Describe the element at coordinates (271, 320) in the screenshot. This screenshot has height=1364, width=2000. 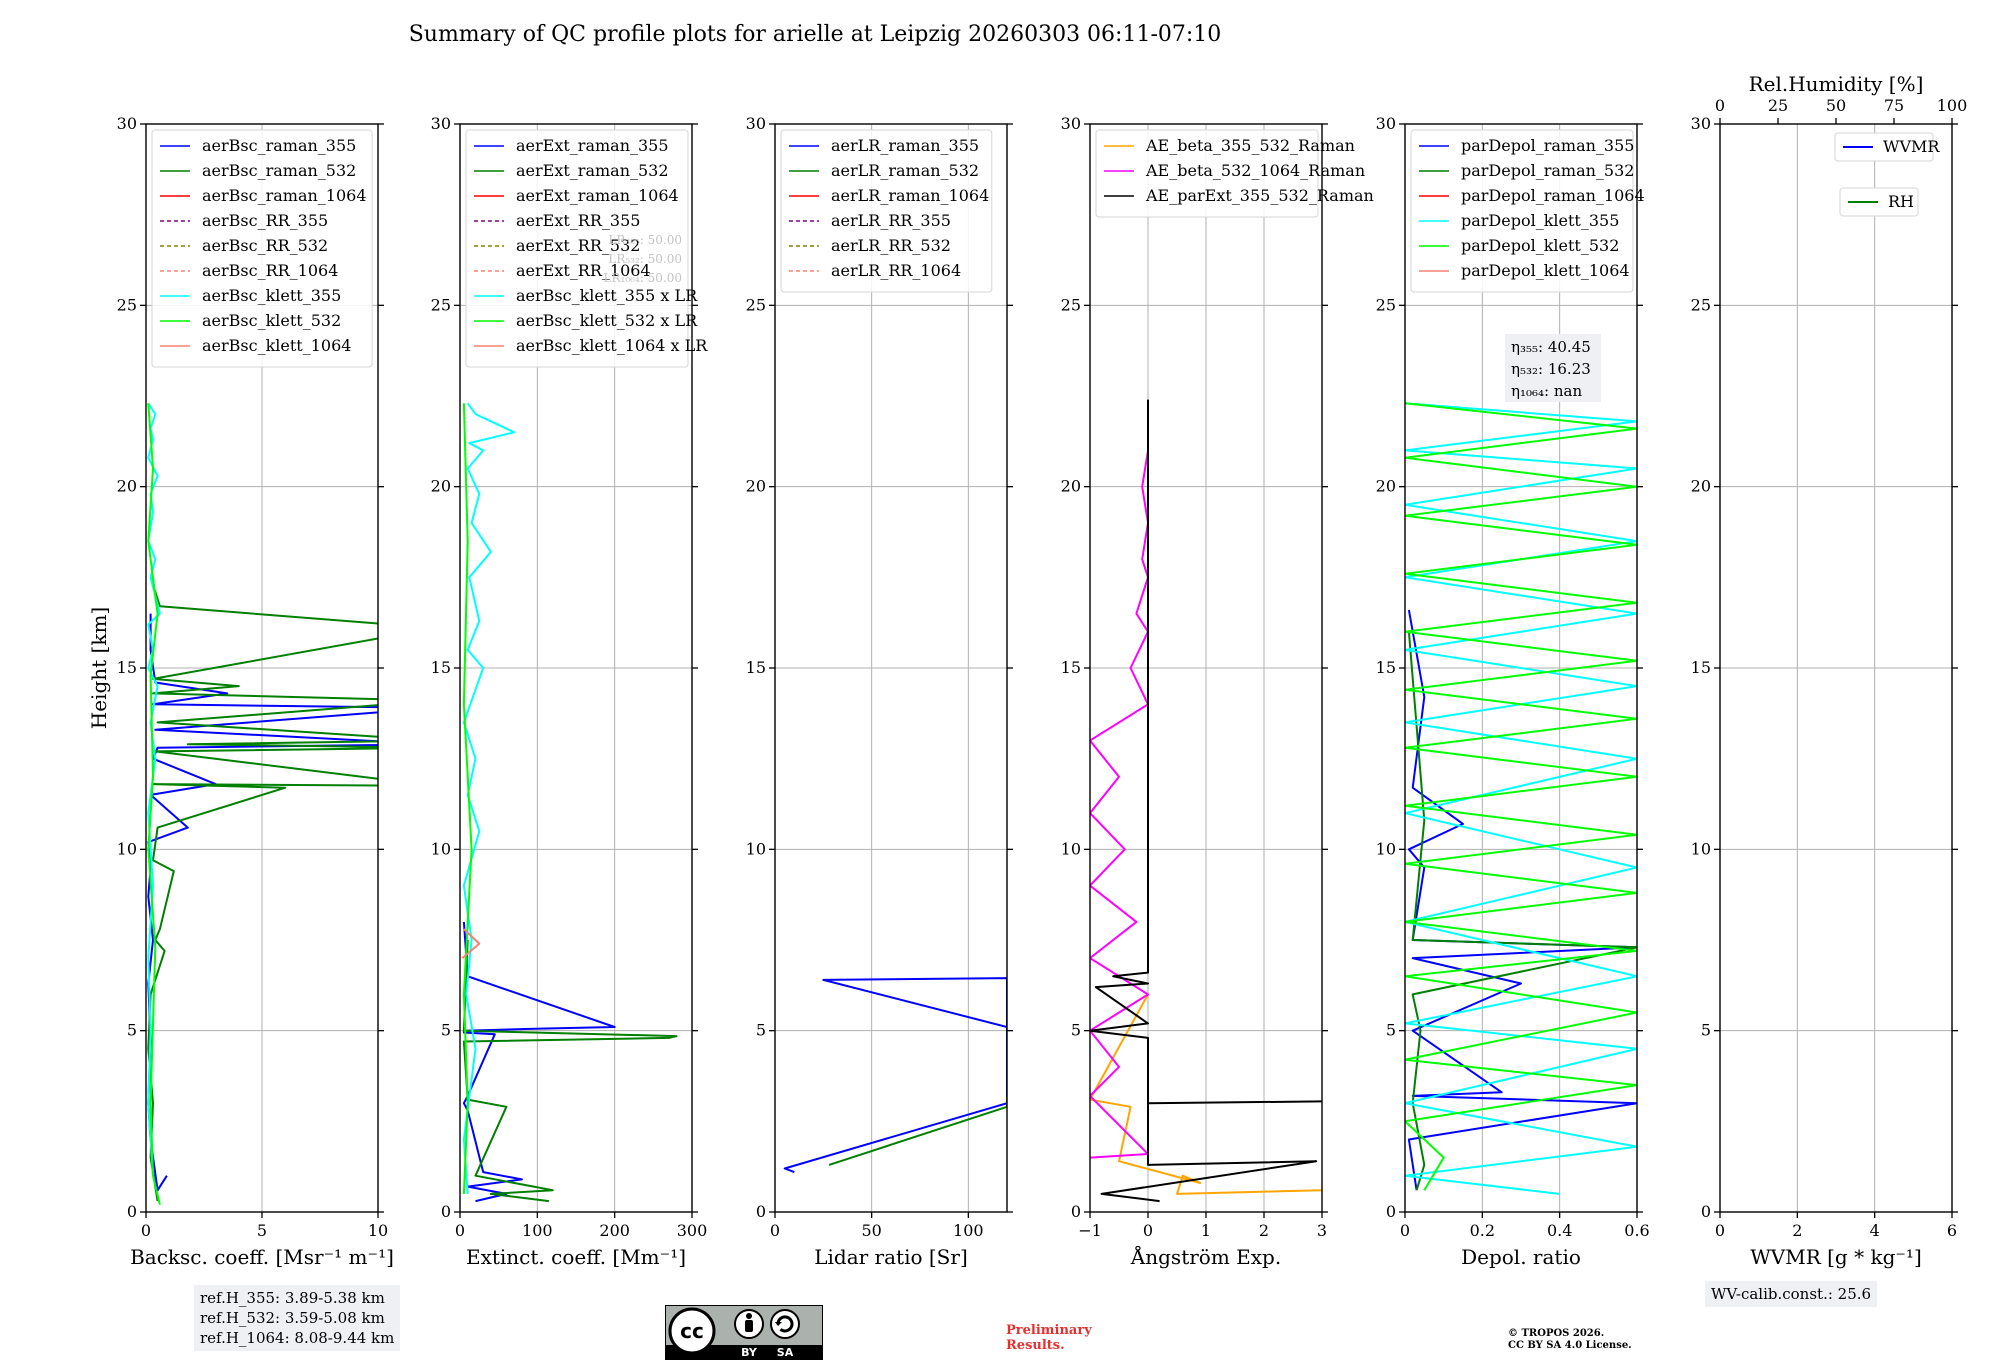
I see `legend-label-aerBsc_klett_532: aerBsc_klett_532` at that location.